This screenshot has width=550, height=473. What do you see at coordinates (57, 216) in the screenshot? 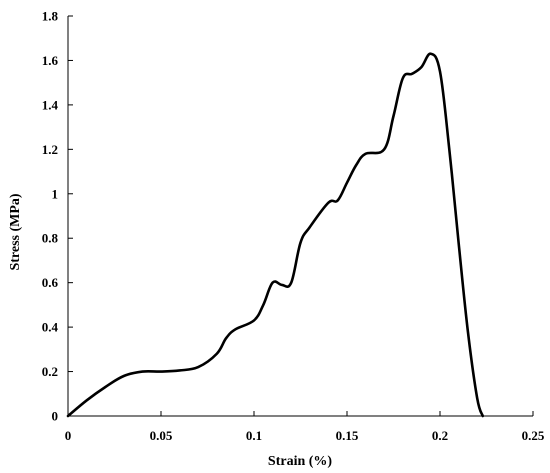
I see `y-axis: 0 0.2 0.4 0.6 0.8 1 1.2 1.4 1.6 1.8` at bounding box center [57, 216].